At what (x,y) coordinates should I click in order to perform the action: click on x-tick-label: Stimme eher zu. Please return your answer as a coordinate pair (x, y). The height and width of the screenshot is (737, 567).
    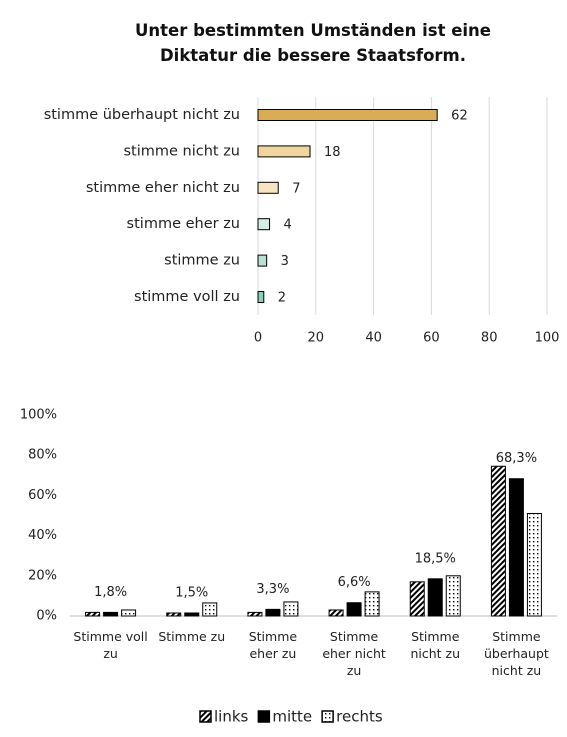
    Looking at the image, I should click on (273, 645).